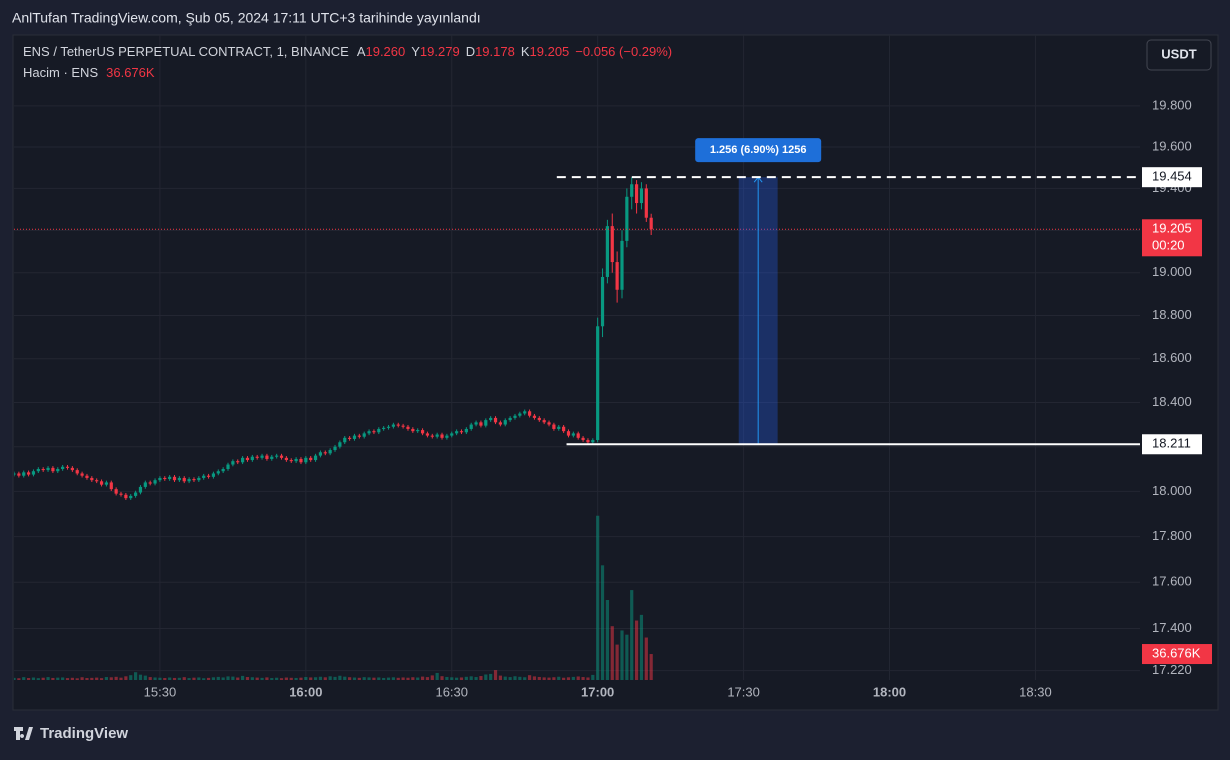  What do you see at coordinates (1172, 669) in the screenshot?
I see `y-tick-label: 17.220` at bounding box center [1172, 669].